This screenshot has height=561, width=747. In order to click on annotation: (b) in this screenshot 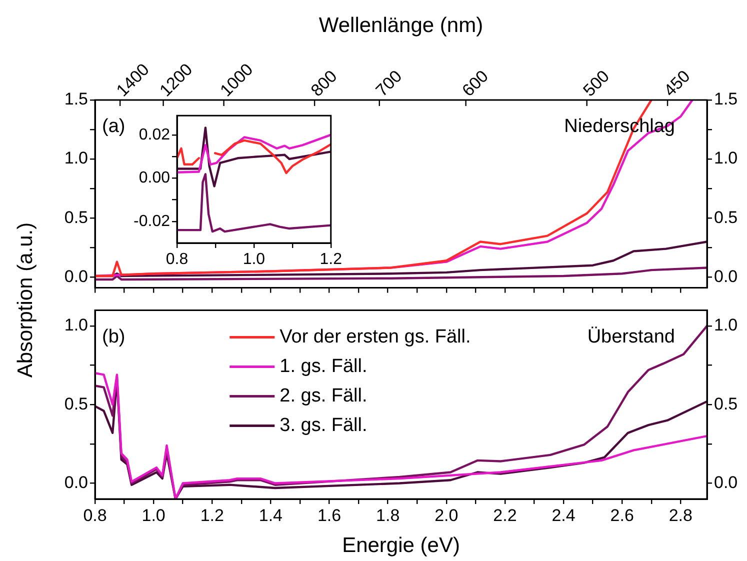, I will do `click(114, 337)`.